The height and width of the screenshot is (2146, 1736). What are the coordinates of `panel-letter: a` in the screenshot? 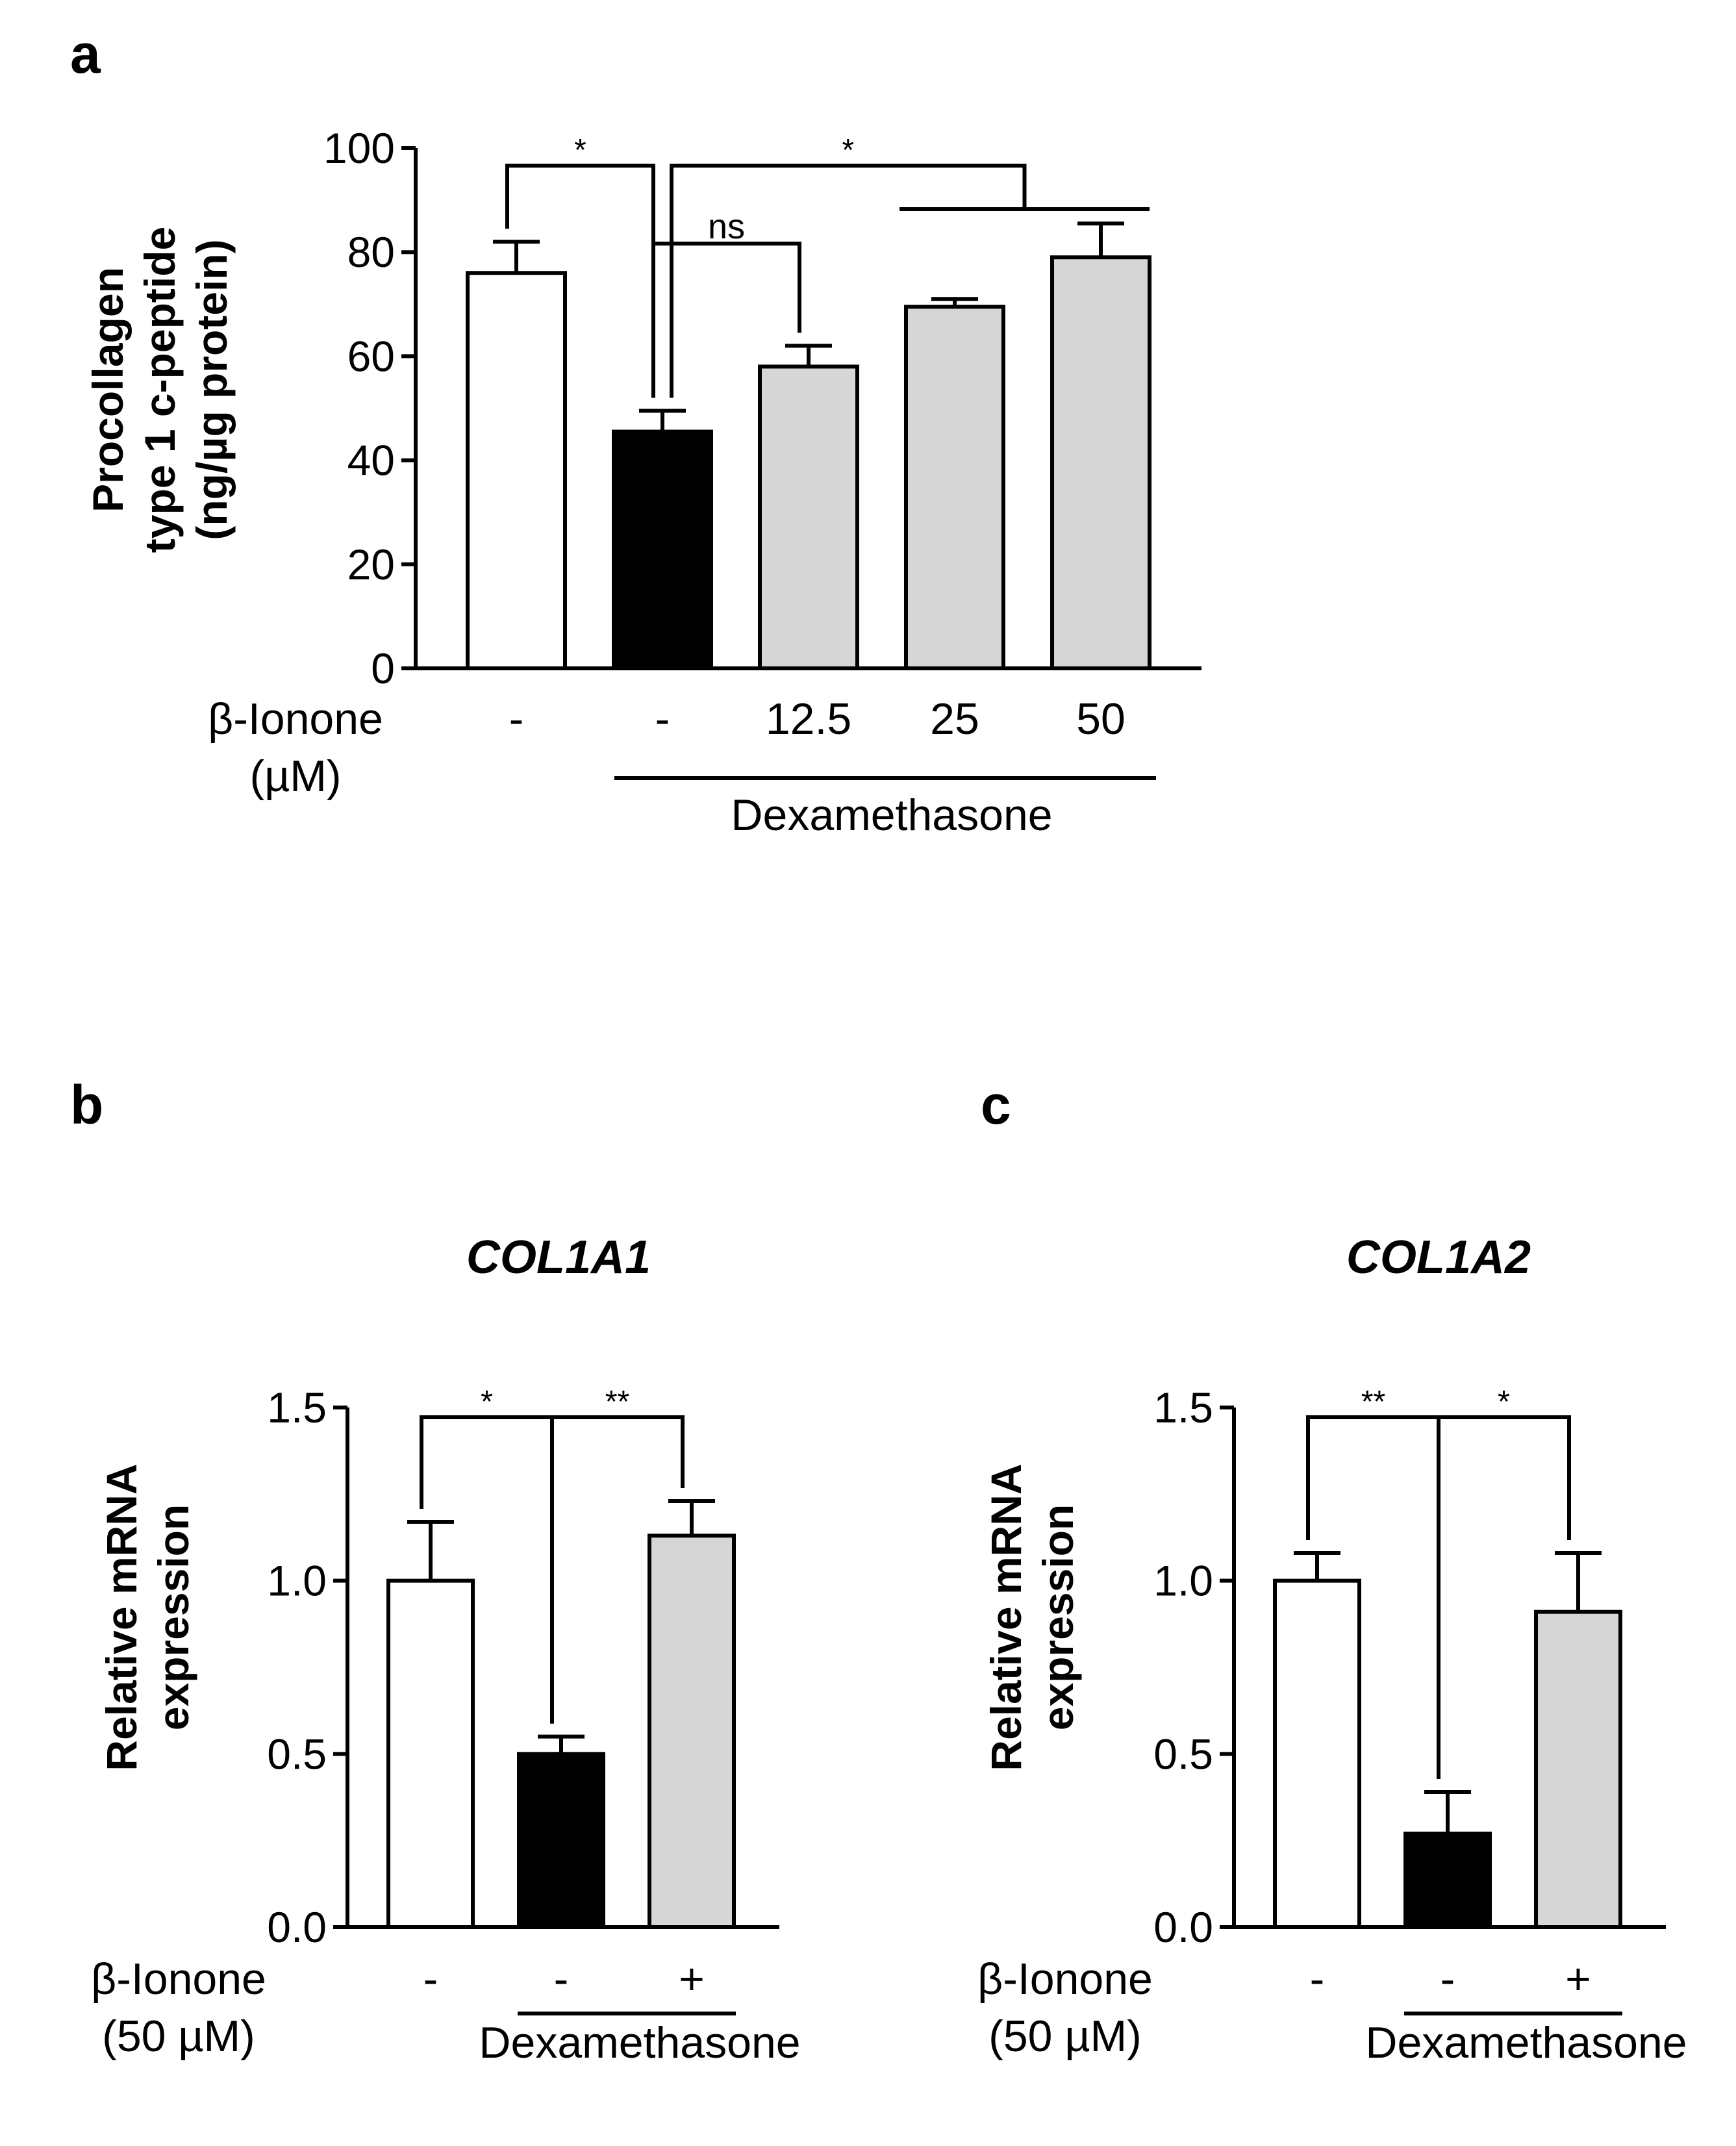 It's located at (85, 53).